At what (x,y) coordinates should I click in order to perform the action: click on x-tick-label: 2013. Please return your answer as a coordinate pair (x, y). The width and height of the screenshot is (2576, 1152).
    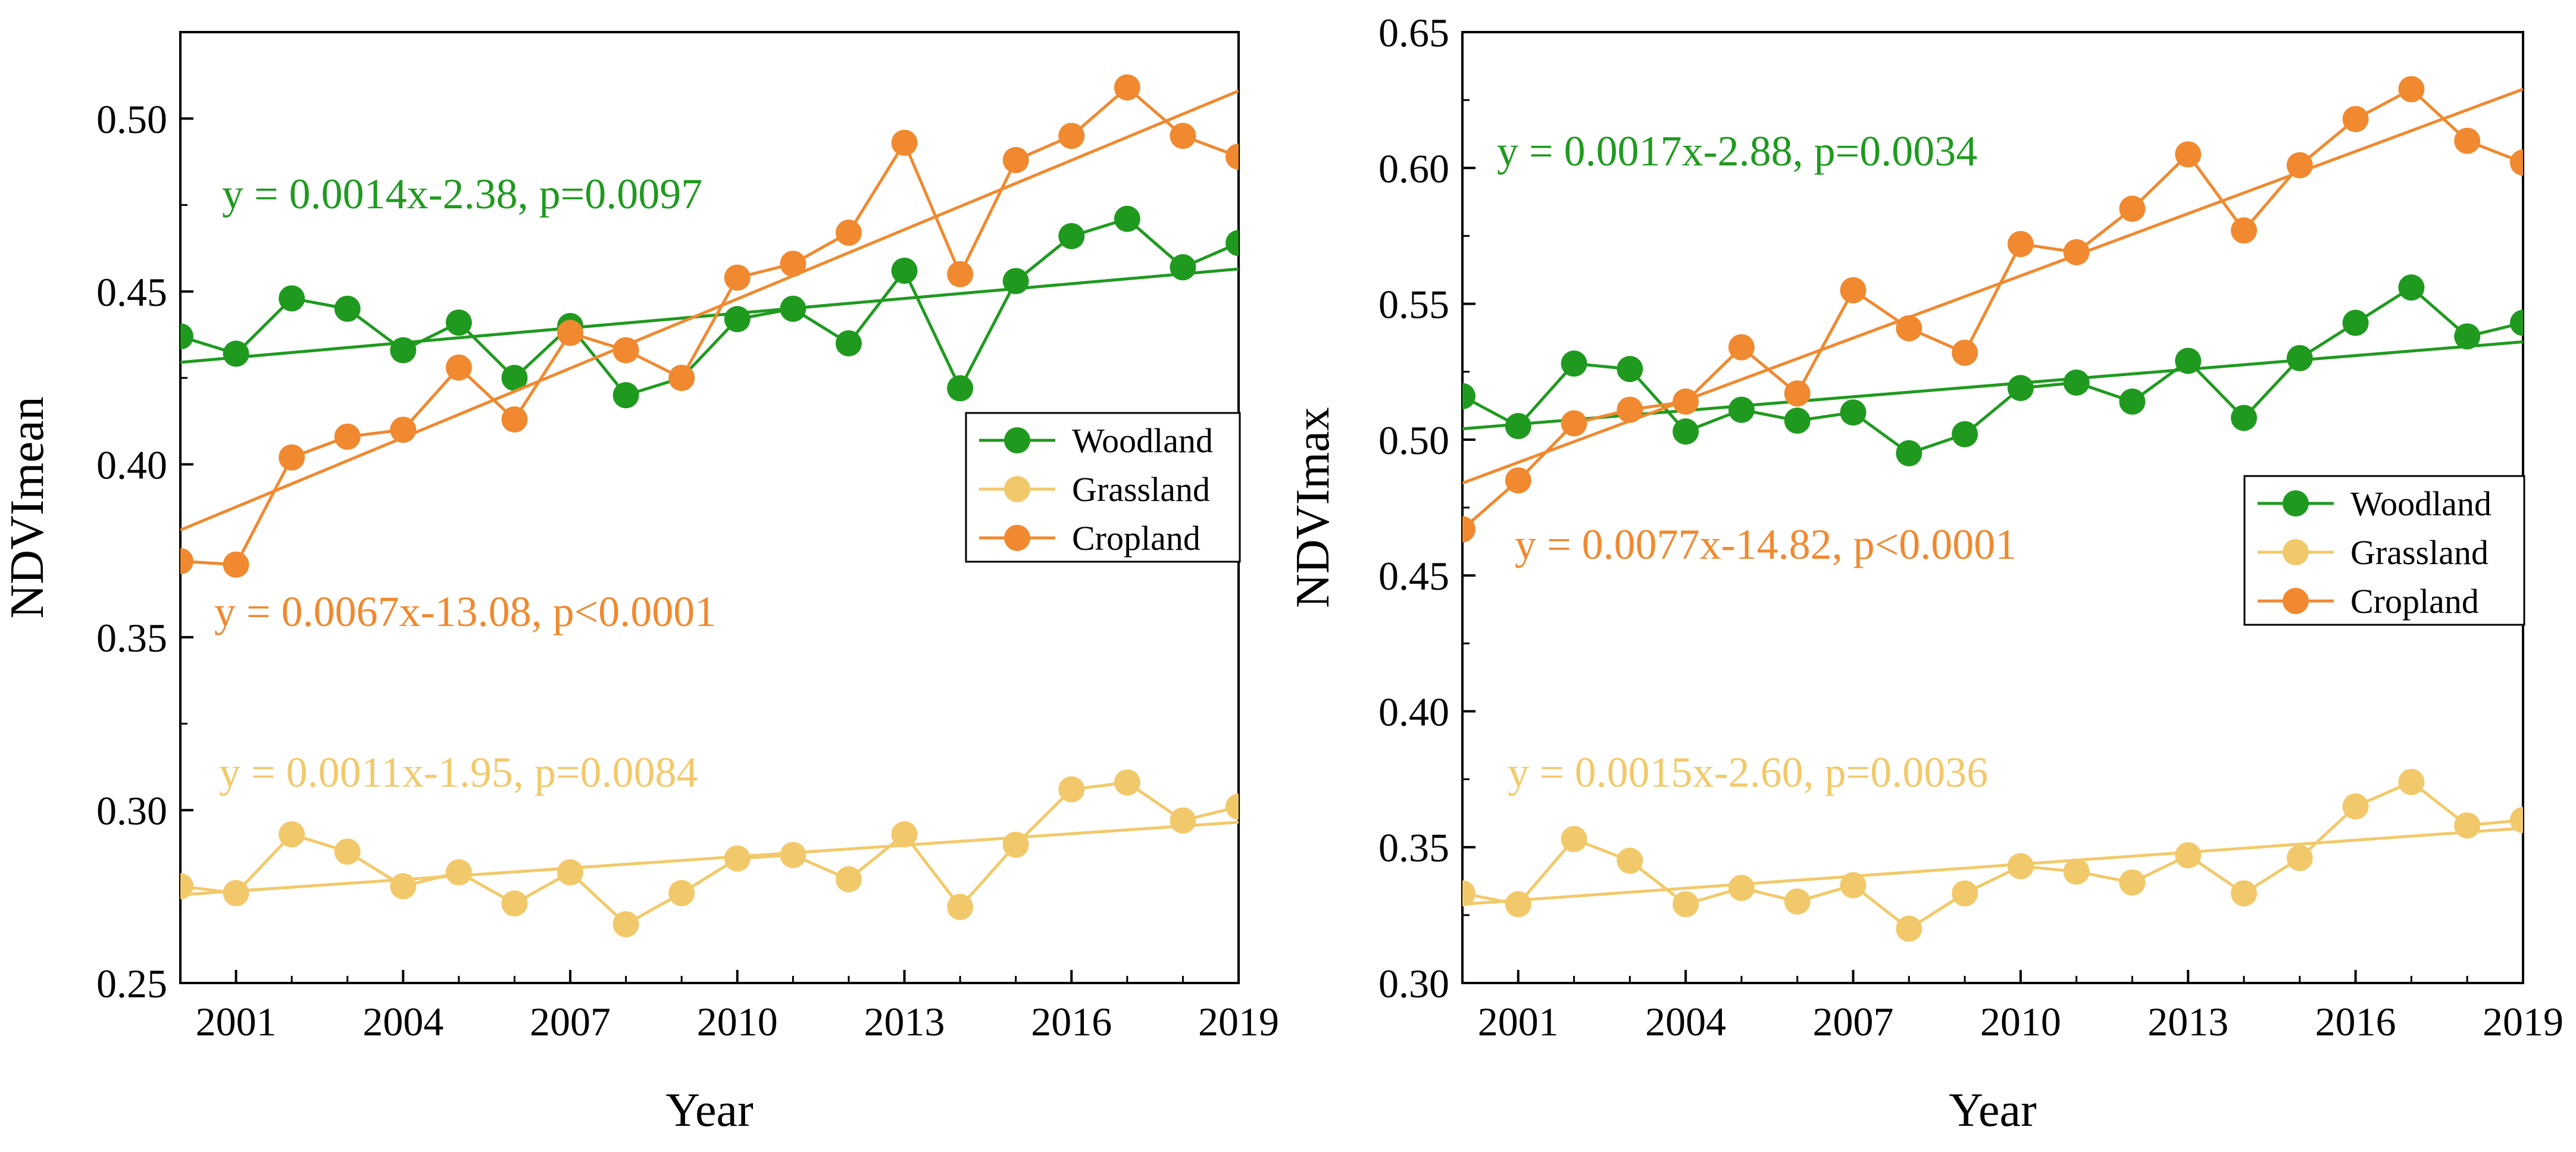
    Looking at the image, I should click on (2187, 1021).